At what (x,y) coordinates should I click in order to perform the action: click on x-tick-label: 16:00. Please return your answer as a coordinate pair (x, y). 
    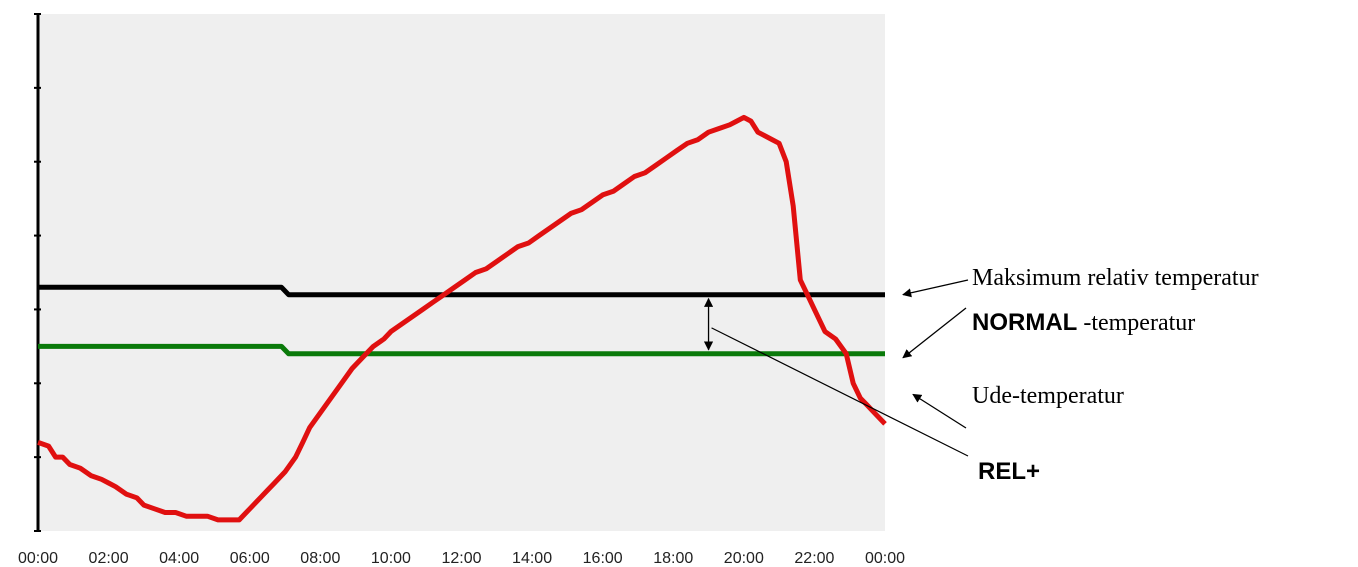
    Looking at the image, I should click on (603, 558).